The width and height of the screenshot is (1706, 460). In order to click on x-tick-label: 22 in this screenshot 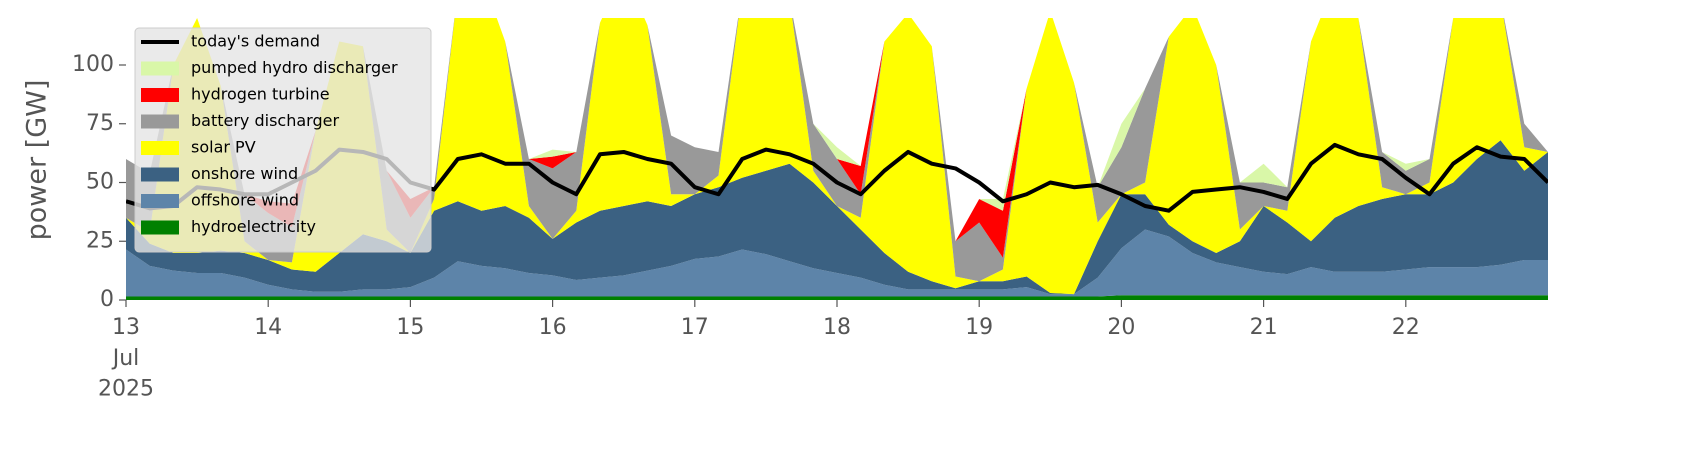, I will do `click(1406, 327)`.